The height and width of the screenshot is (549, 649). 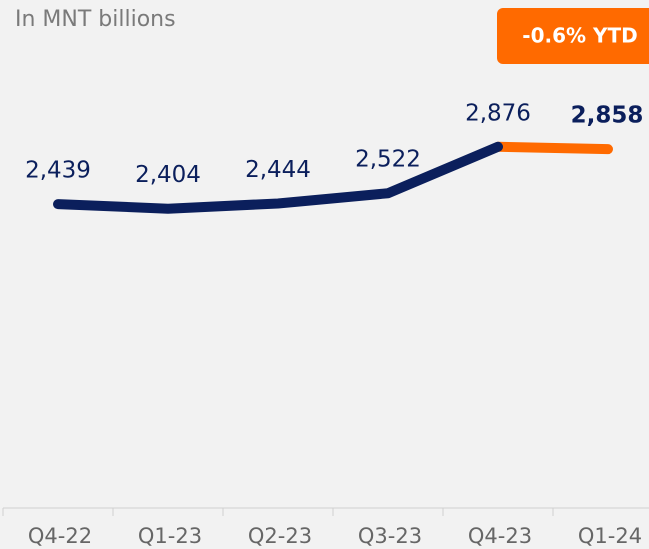 I want to click on line, so click(x=278, y=177).